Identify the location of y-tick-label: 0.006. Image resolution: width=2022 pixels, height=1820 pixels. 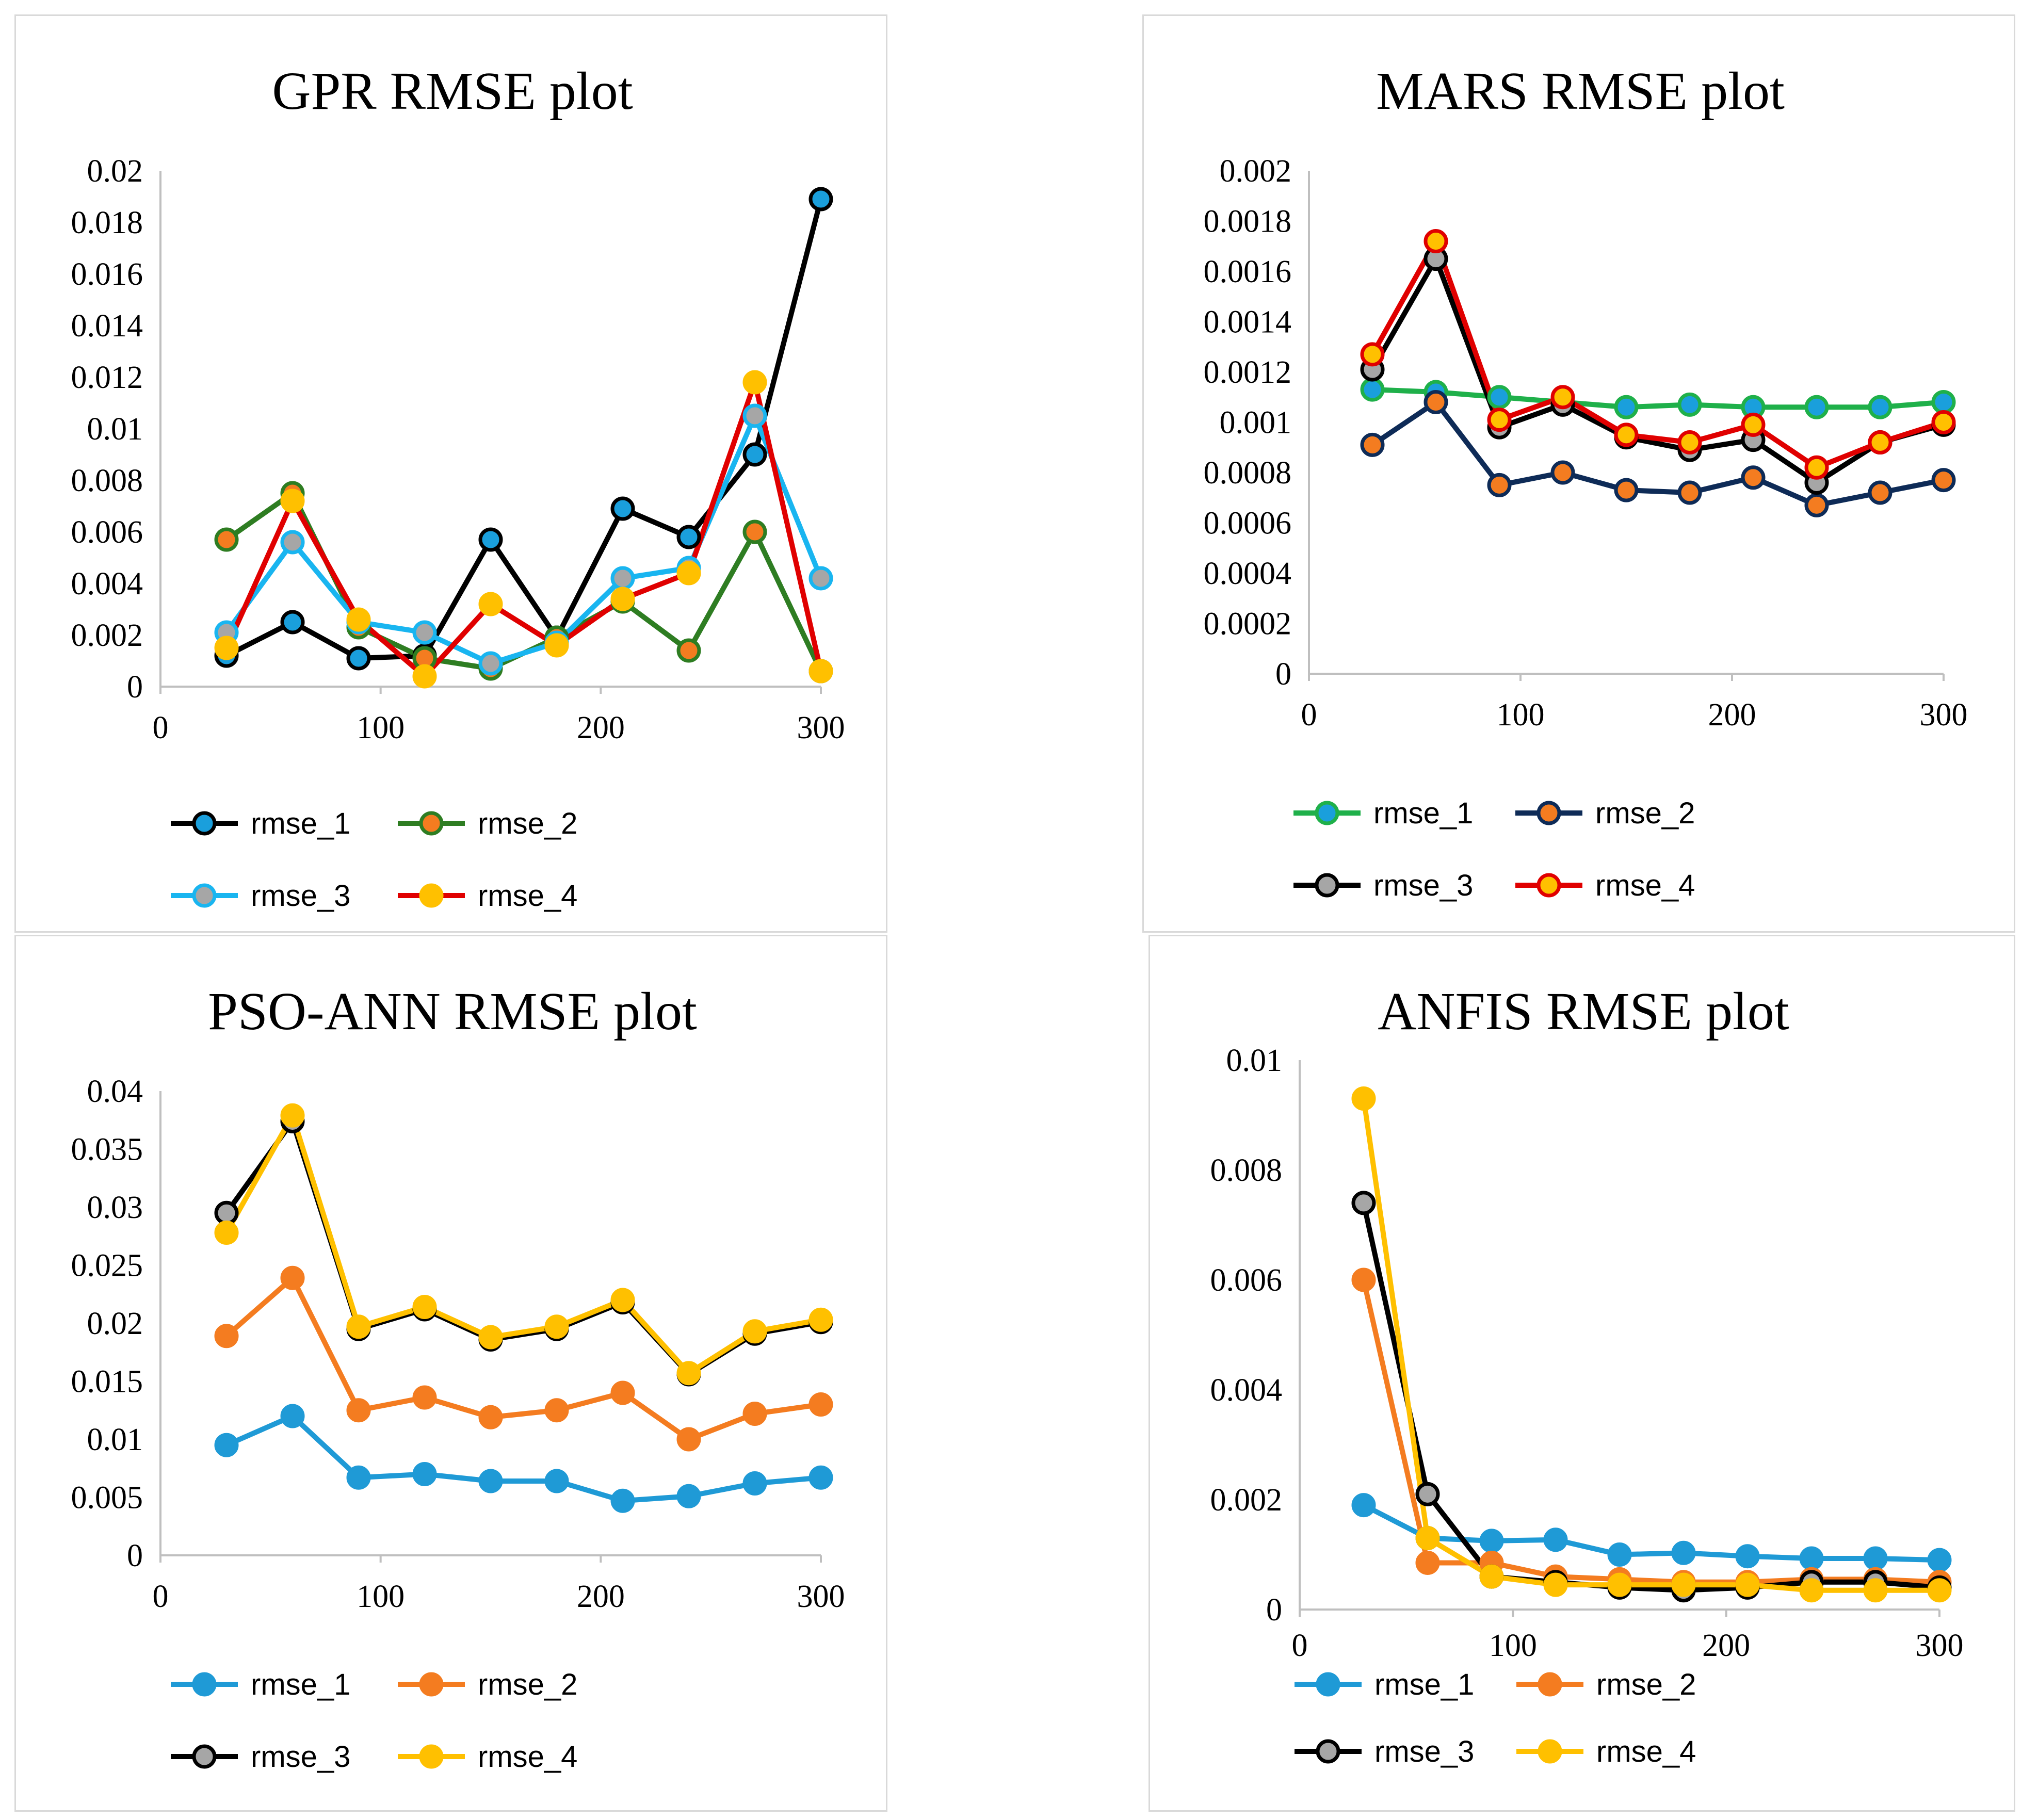
(107, 533).